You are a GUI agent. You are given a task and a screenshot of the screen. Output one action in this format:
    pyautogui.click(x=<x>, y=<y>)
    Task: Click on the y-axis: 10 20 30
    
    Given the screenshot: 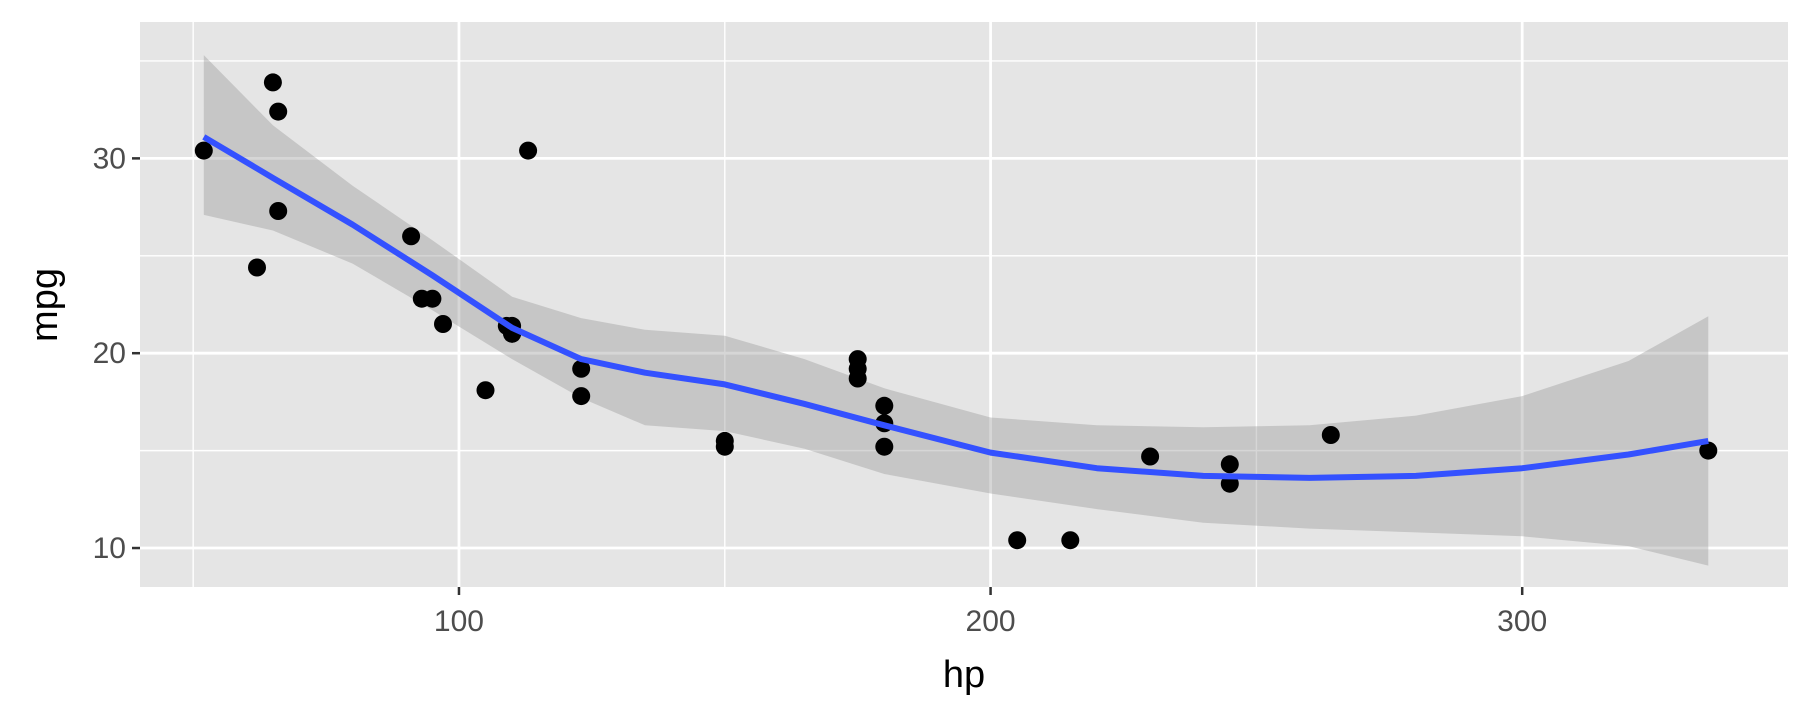 What is the action you would take?
    pyautogui.click(x=116, y=353)
    